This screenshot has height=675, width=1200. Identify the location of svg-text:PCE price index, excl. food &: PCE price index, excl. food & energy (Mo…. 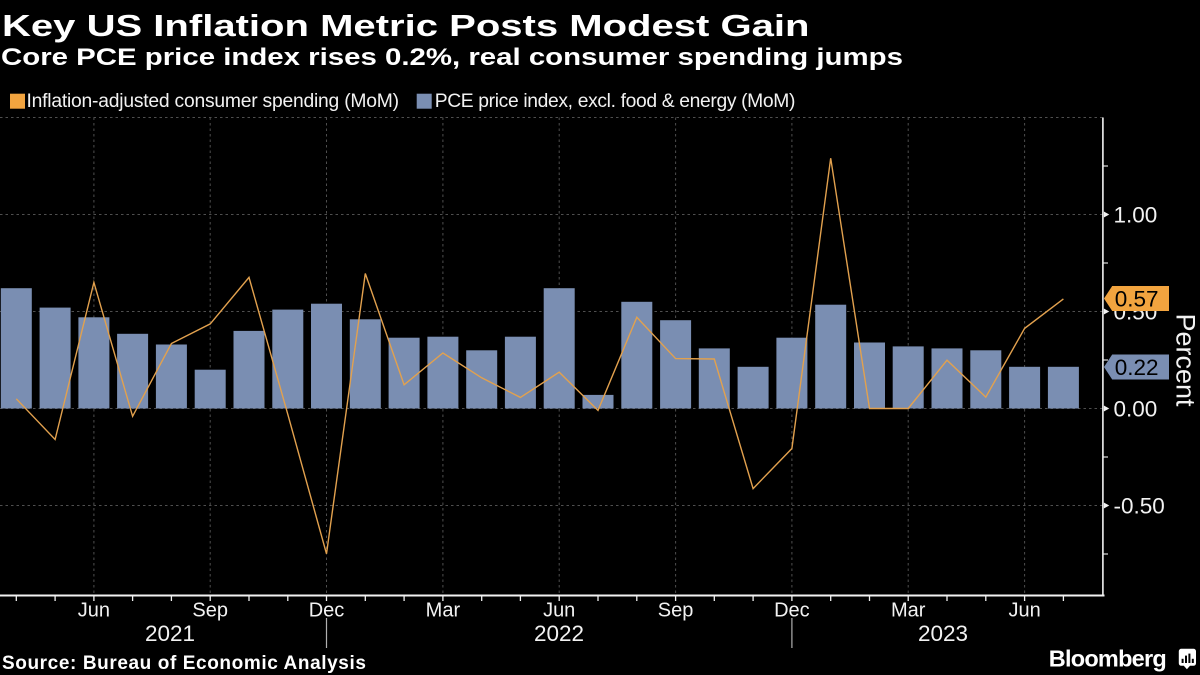
(615, 101).